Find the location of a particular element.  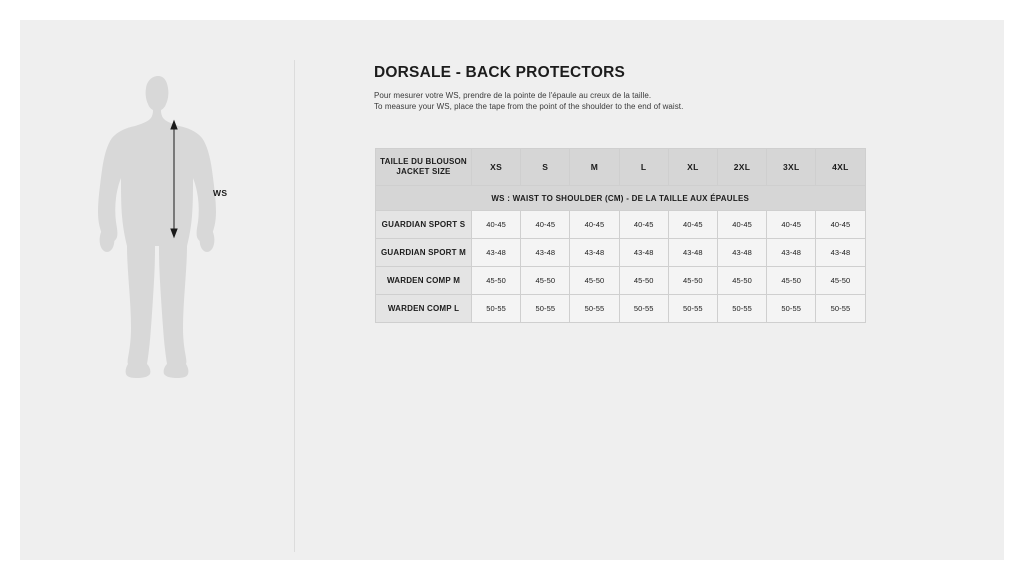

cell-warden-comp-l-3xl: 50-55 is located at coordinates (791, 308).